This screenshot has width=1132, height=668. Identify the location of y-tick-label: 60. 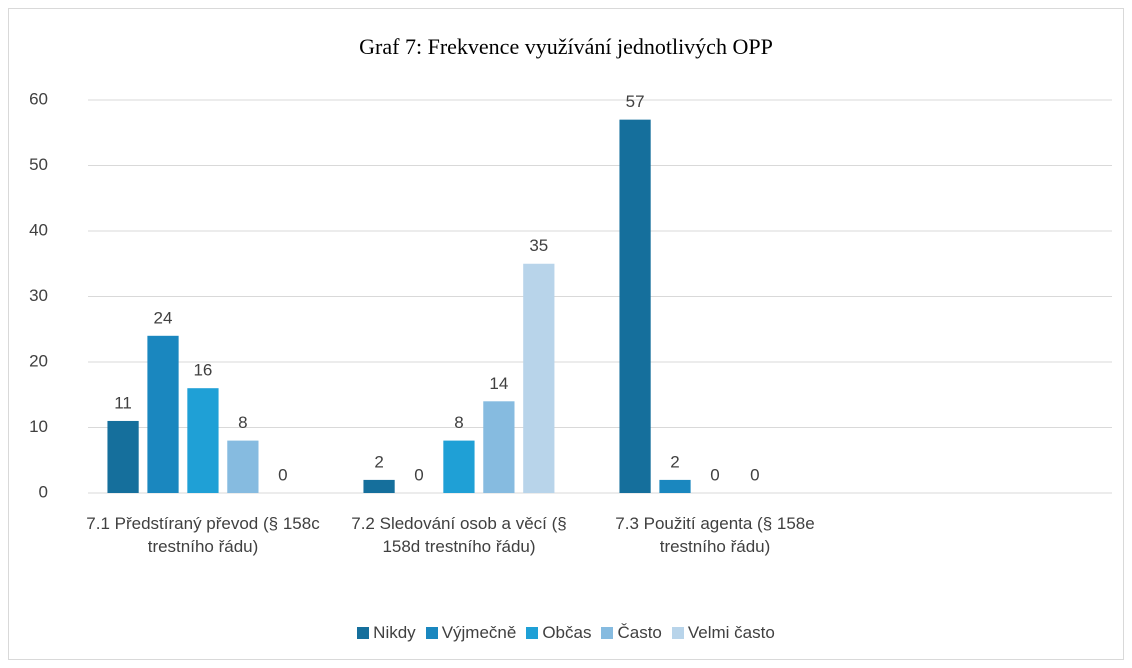
(38, 98).